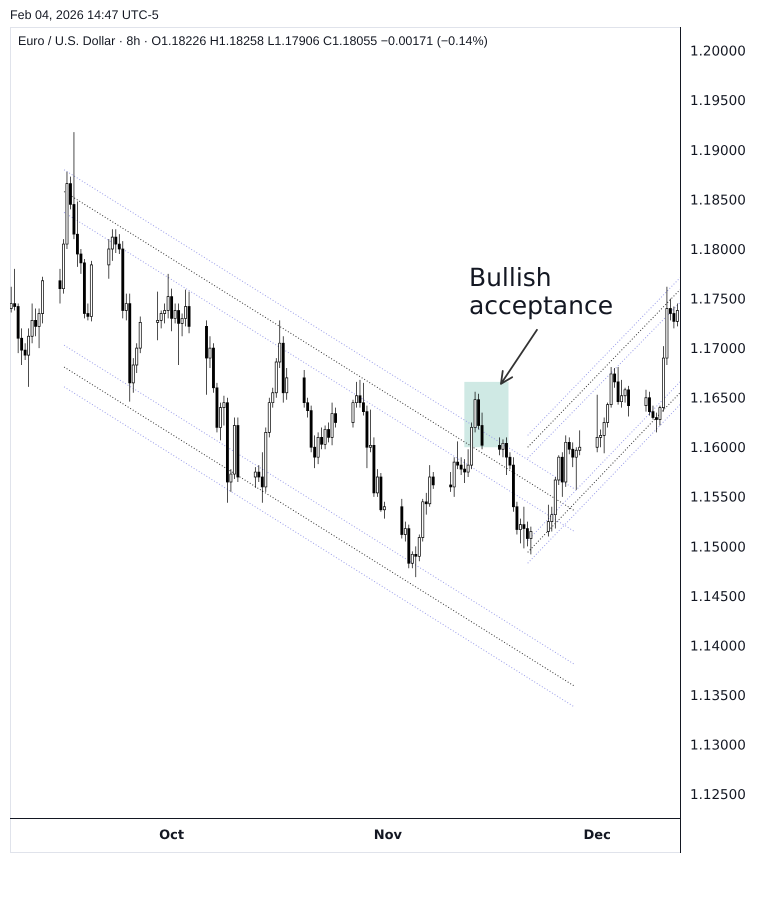 The width and height of the screenshot is (767, 913). What do you see at coordinates (718, 52) in the screenshot?
I see `y-tick-label: 1.20000` at bounding box center [718, 52].